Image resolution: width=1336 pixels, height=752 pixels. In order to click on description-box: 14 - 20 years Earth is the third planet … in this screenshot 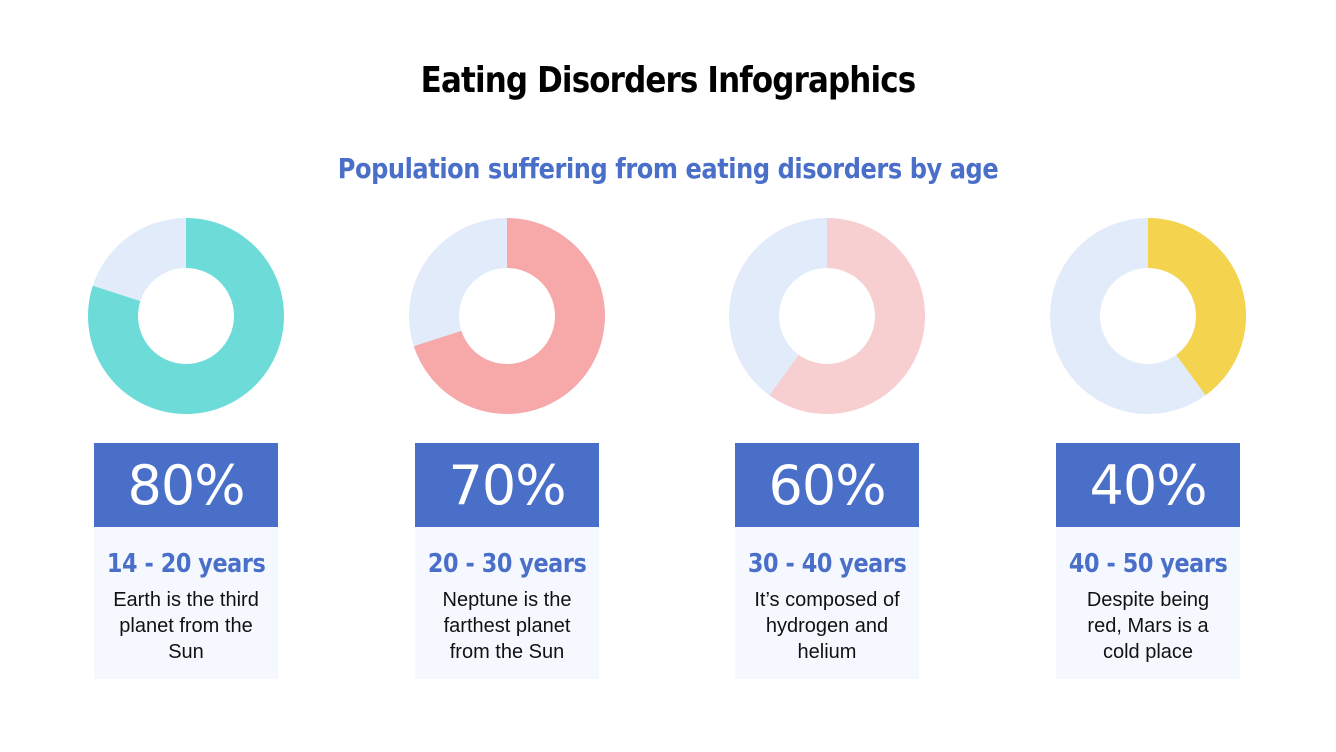, I will do `click(186, 603)`.